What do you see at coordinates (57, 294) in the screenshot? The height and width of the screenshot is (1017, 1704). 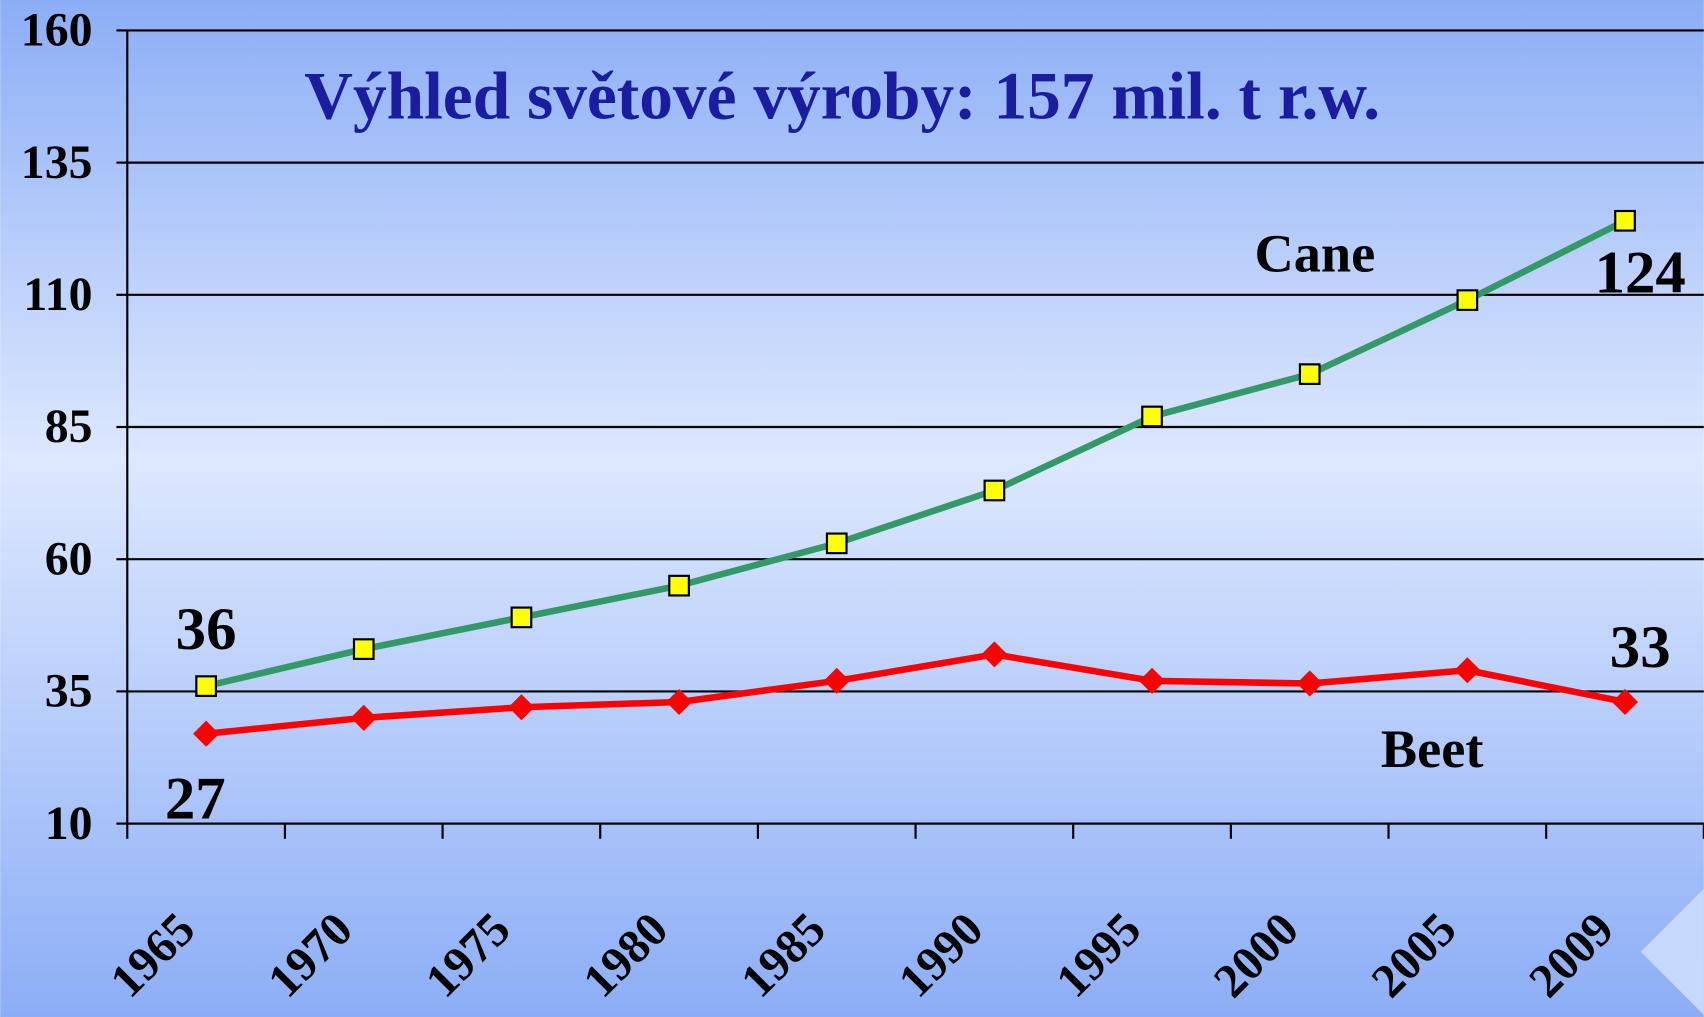 I see `y-tick-label: 110` at bounding box center [57, 294].